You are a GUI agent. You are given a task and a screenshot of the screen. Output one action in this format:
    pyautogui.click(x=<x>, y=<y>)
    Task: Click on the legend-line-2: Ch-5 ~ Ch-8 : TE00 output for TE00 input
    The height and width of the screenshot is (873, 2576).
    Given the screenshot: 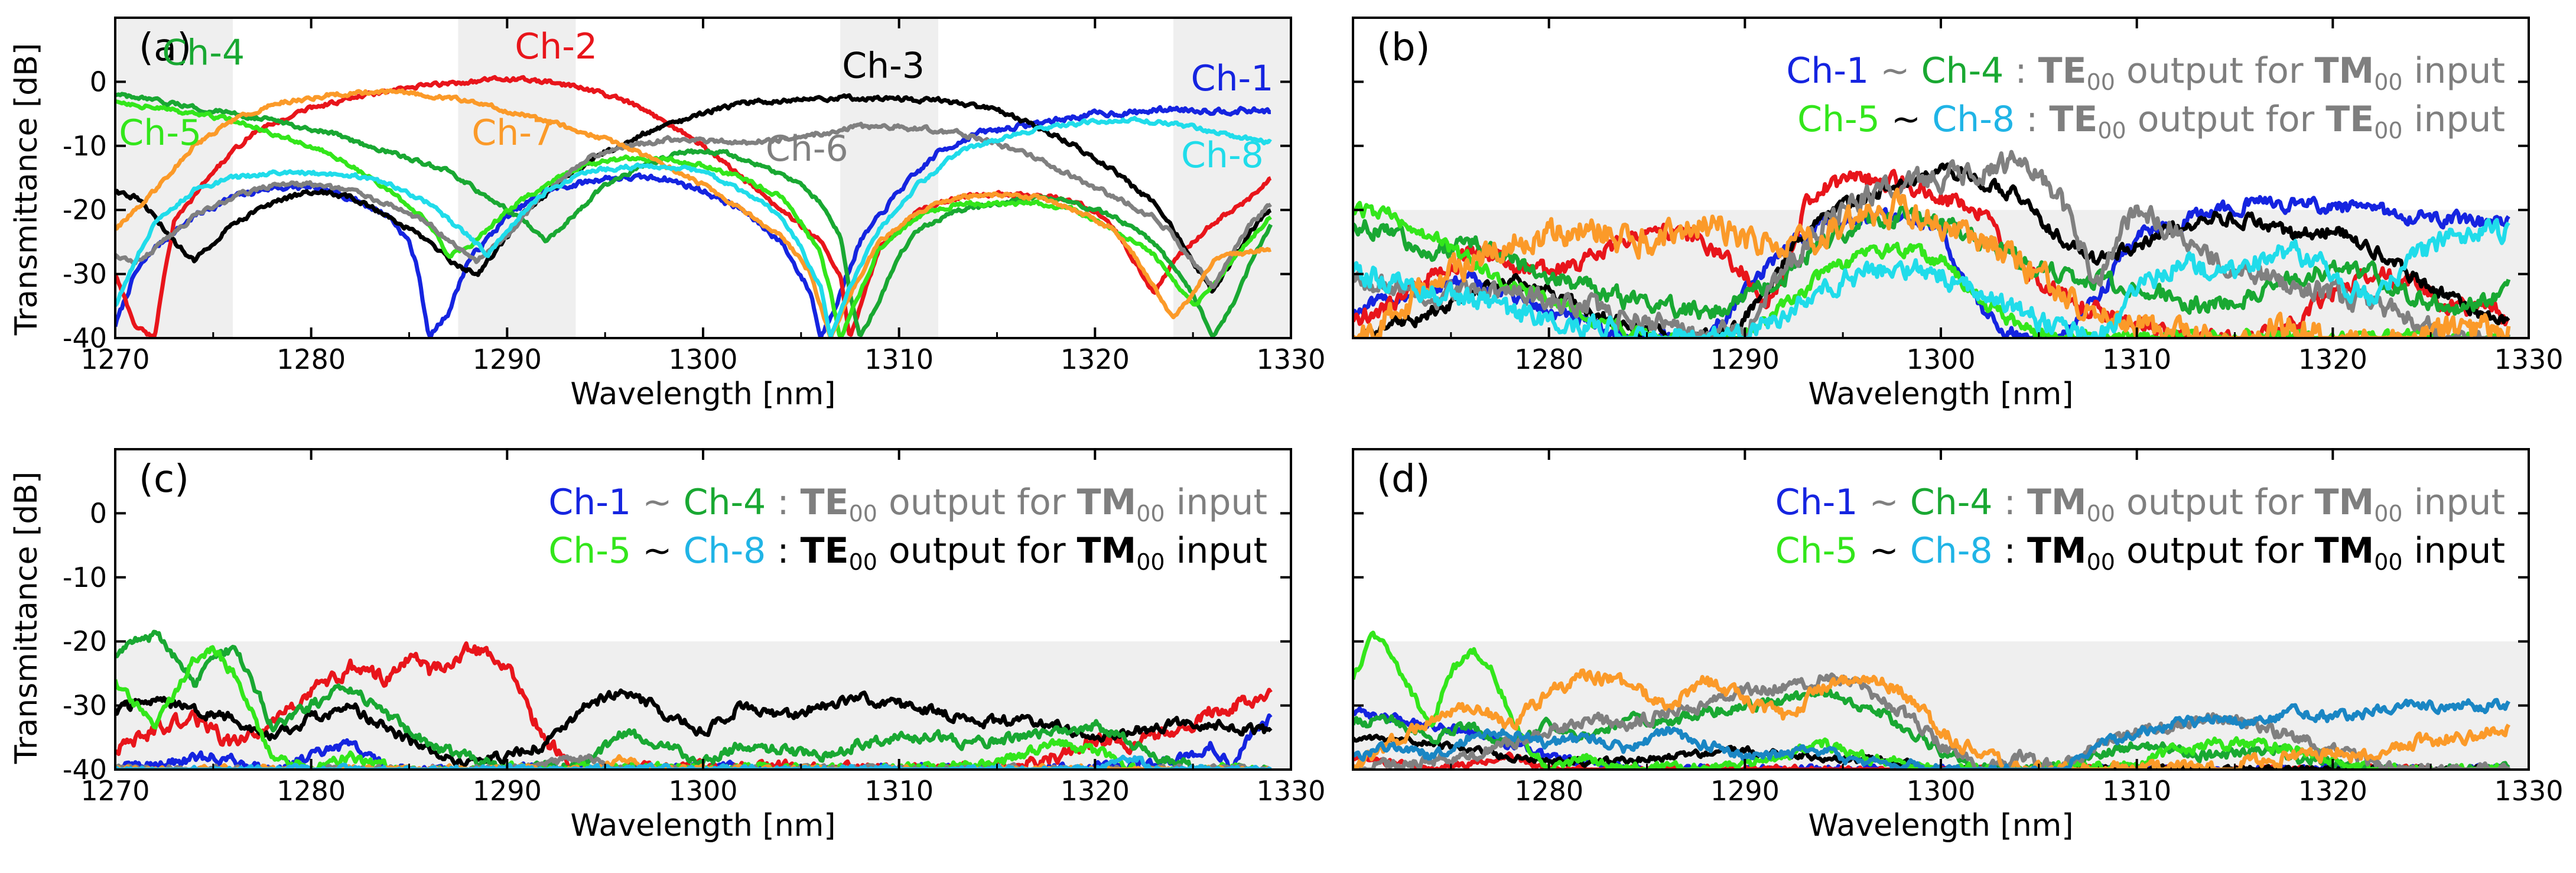 What is the action you would take?
    pyautogui.click(x=2151, y=121)
    